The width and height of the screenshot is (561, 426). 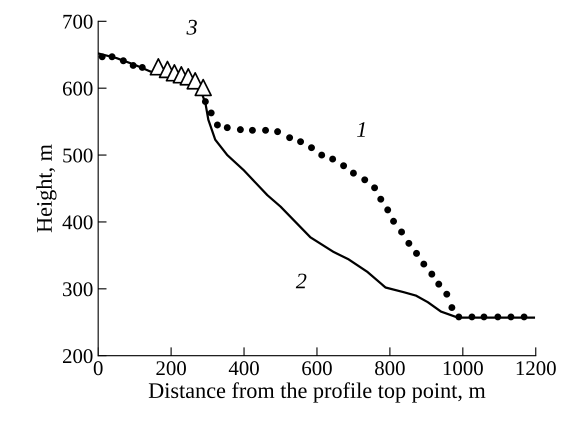 I want to click on y-tick-label: 500, so click(x=78, y=155).